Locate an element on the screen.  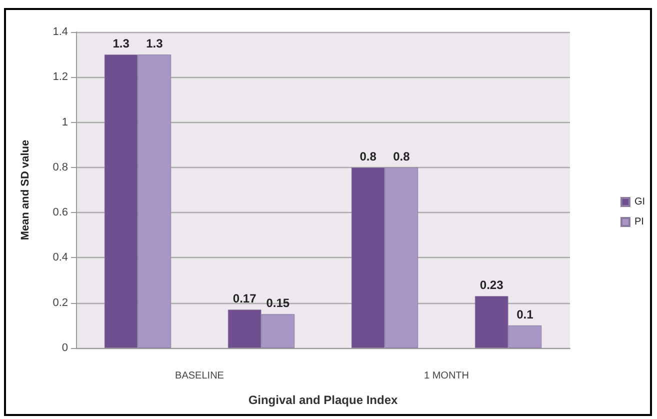
y-tick-label: 0.8 is located at coordinates (60, 167).